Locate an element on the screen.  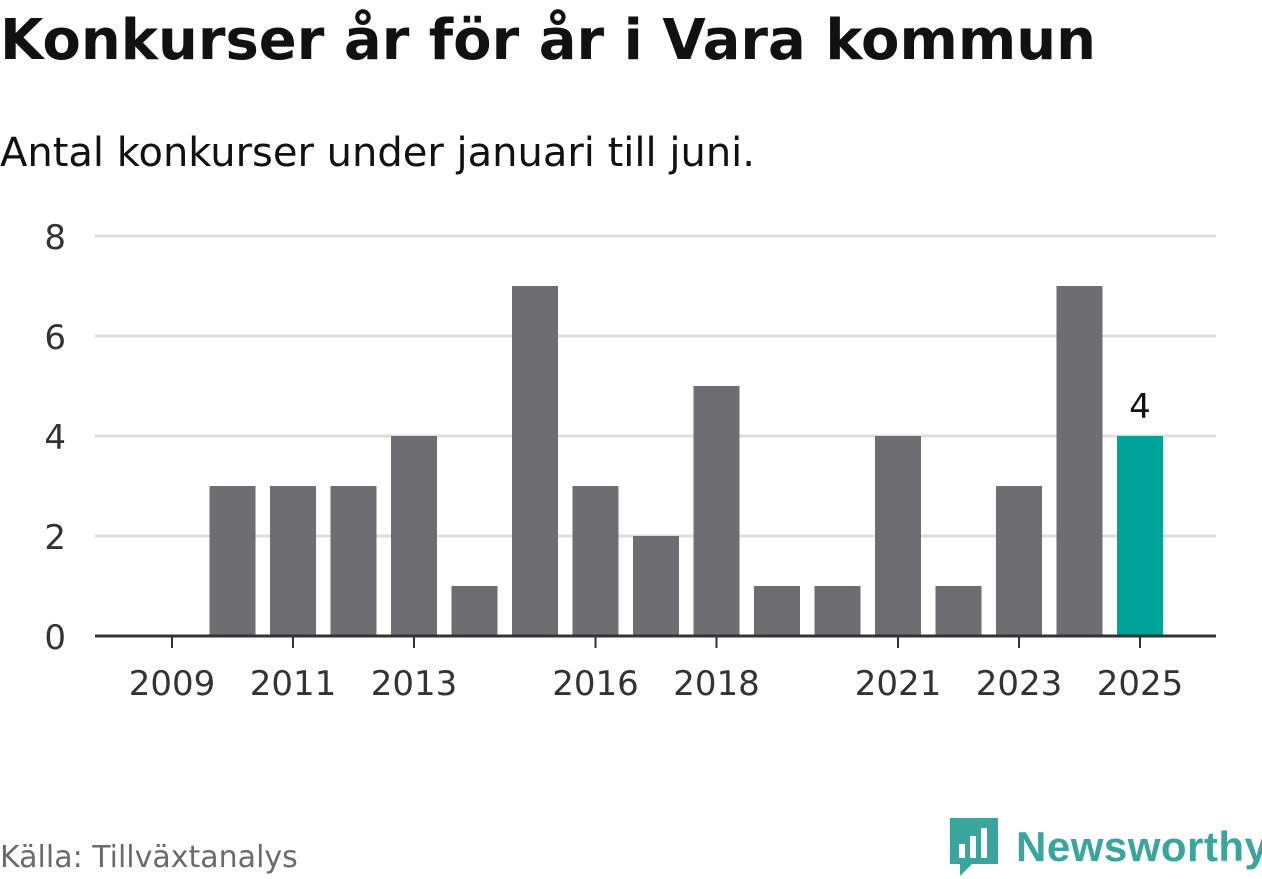
bar-2014 is located at coordinates (474, 611).